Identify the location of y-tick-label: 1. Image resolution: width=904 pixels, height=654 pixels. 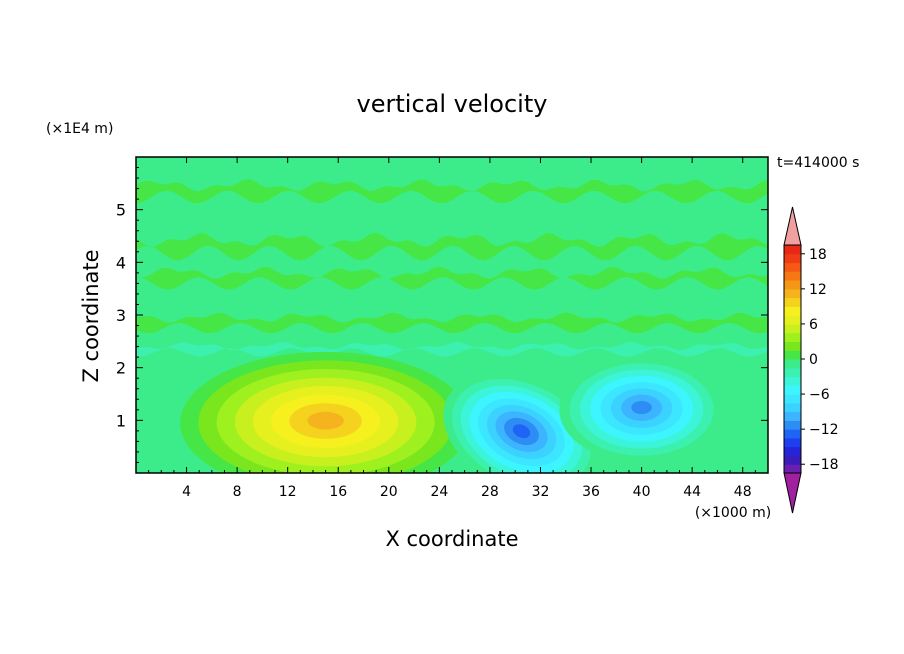
(121, 420).